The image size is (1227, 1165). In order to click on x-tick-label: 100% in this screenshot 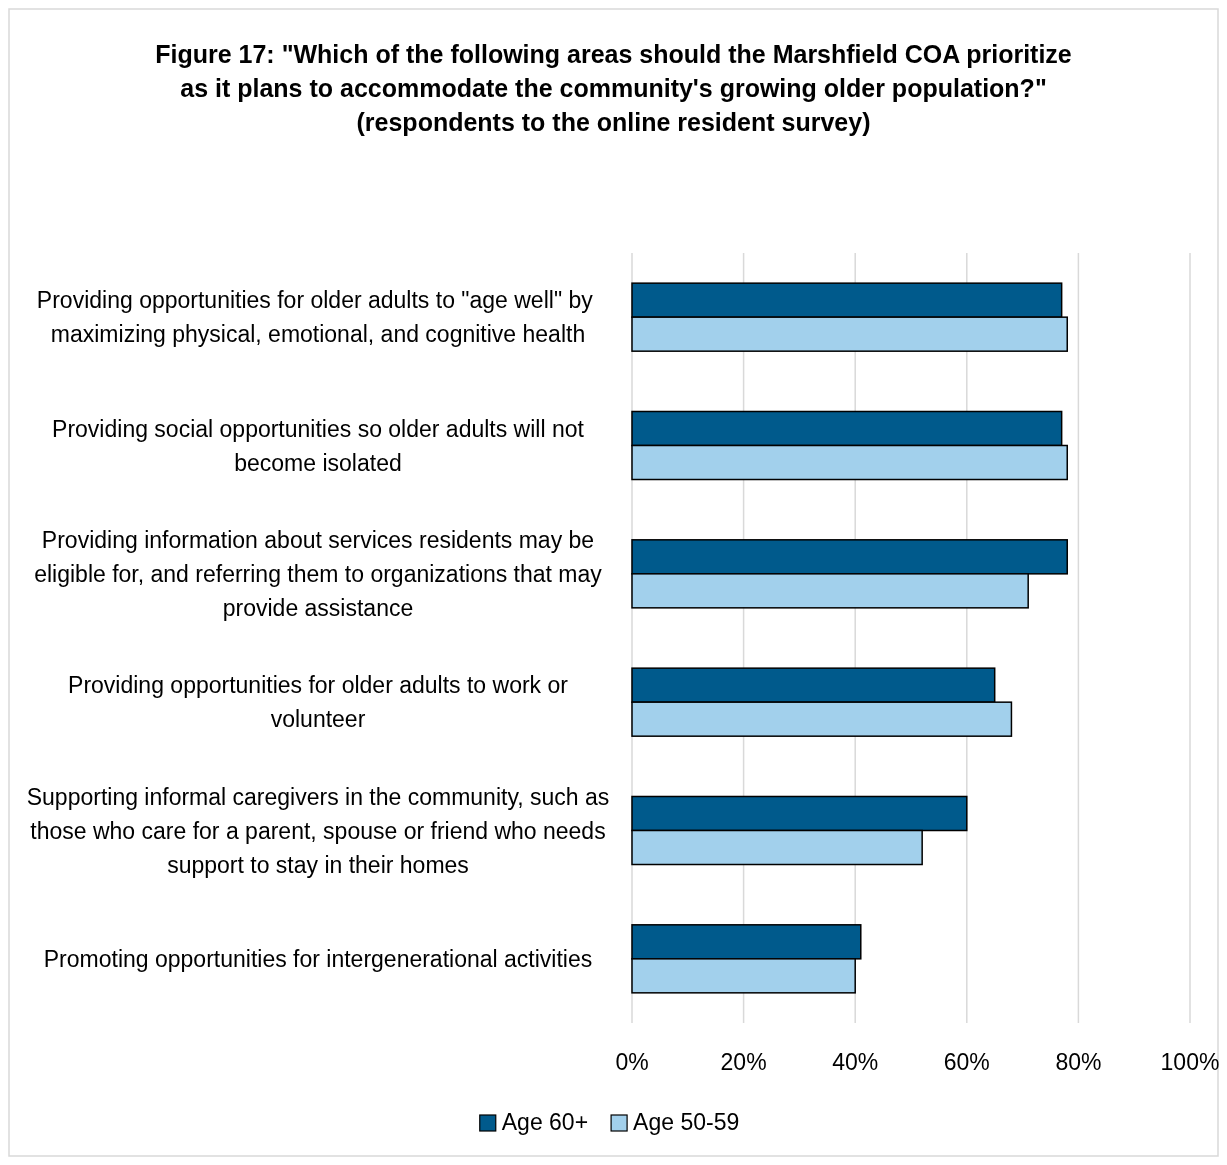, I will do `click(1190, 1062)`.